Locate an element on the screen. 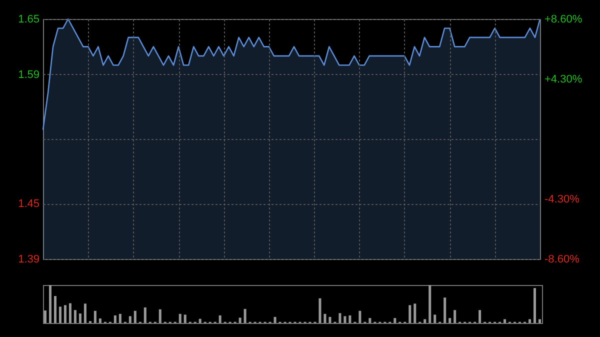  y-tick-label: 1.39 is located at coordinates (29, 260).